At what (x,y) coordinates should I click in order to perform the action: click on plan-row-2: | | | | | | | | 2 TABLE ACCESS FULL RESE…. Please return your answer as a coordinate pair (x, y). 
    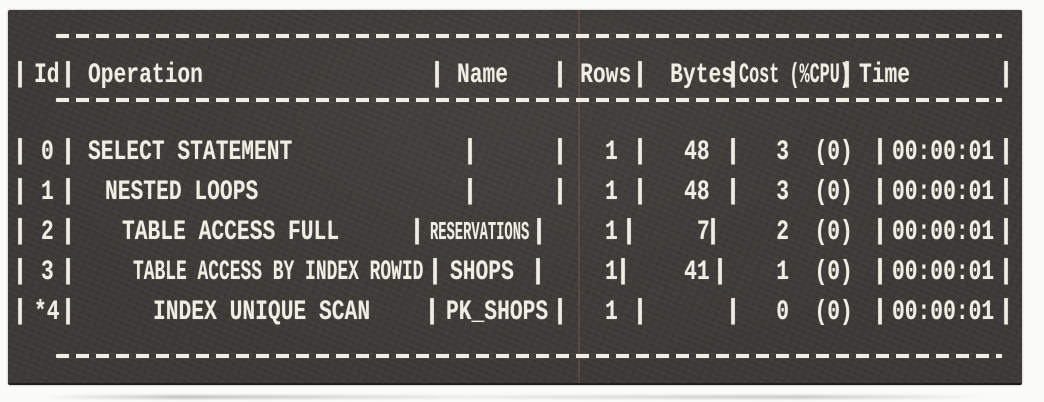
    Looking at the image, I should click on (515, 232).